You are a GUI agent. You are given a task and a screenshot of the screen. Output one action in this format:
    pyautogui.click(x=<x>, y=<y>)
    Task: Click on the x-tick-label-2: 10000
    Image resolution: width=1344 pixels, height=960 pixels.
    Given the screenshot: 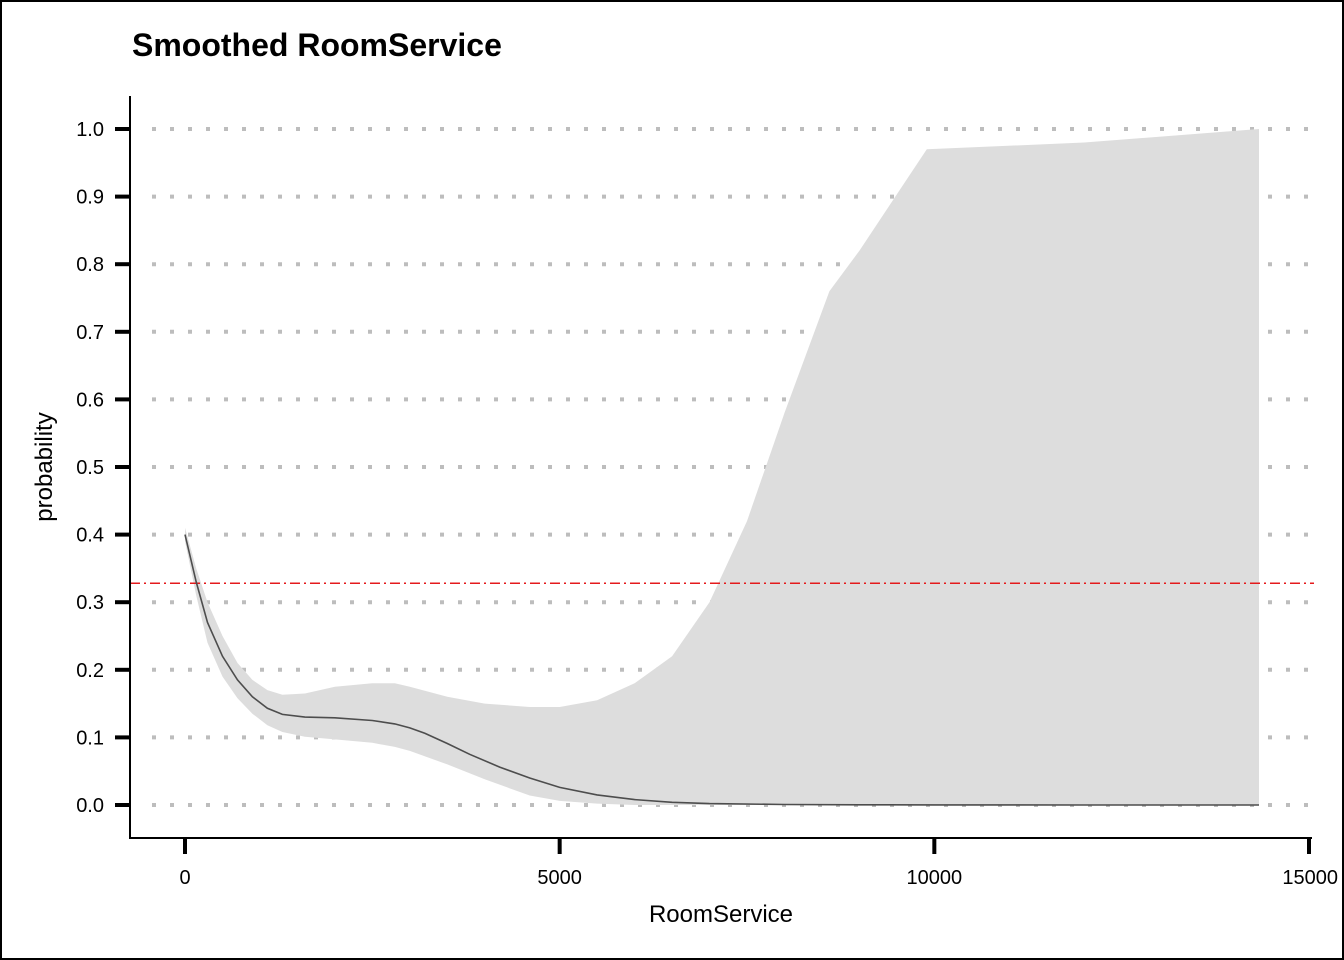 What is the action you would take?
    pyautogui.click(x=935, y=878)
    